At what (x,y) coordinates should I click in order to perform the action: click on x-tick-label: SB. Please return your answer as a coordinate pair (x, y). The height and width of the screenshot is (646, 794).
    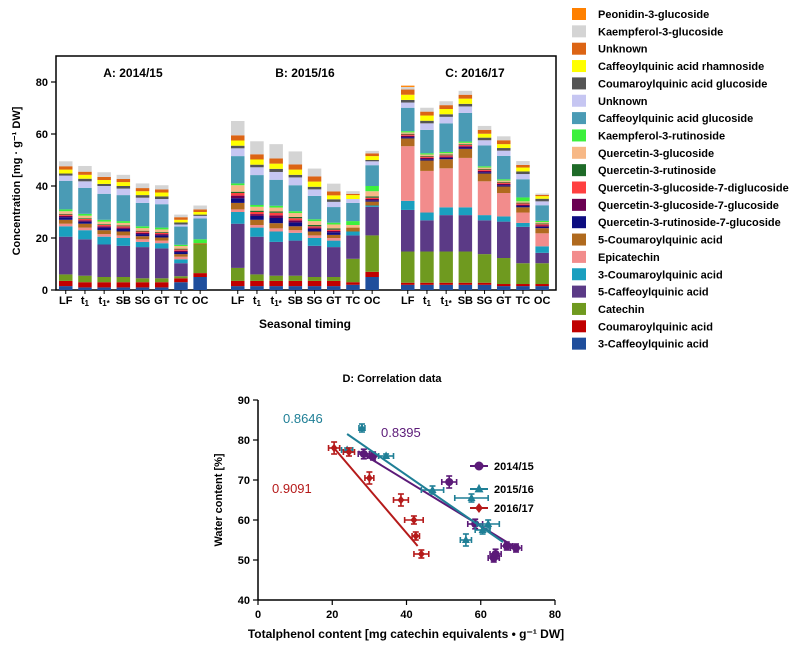
    Looking at the image, I should click on (123, 301).